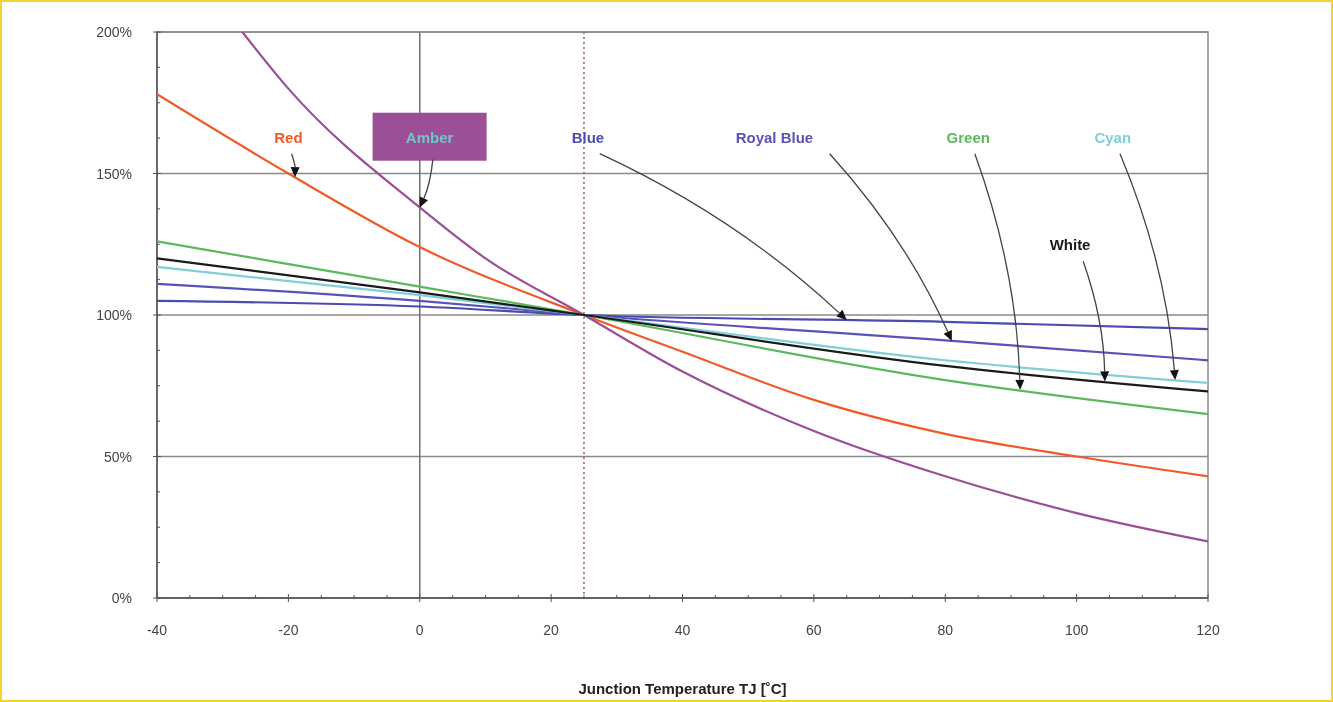 Image resolution: width=1333 pixels, height=702 pixels. I want to click on text: Amber, so click(429, 137).